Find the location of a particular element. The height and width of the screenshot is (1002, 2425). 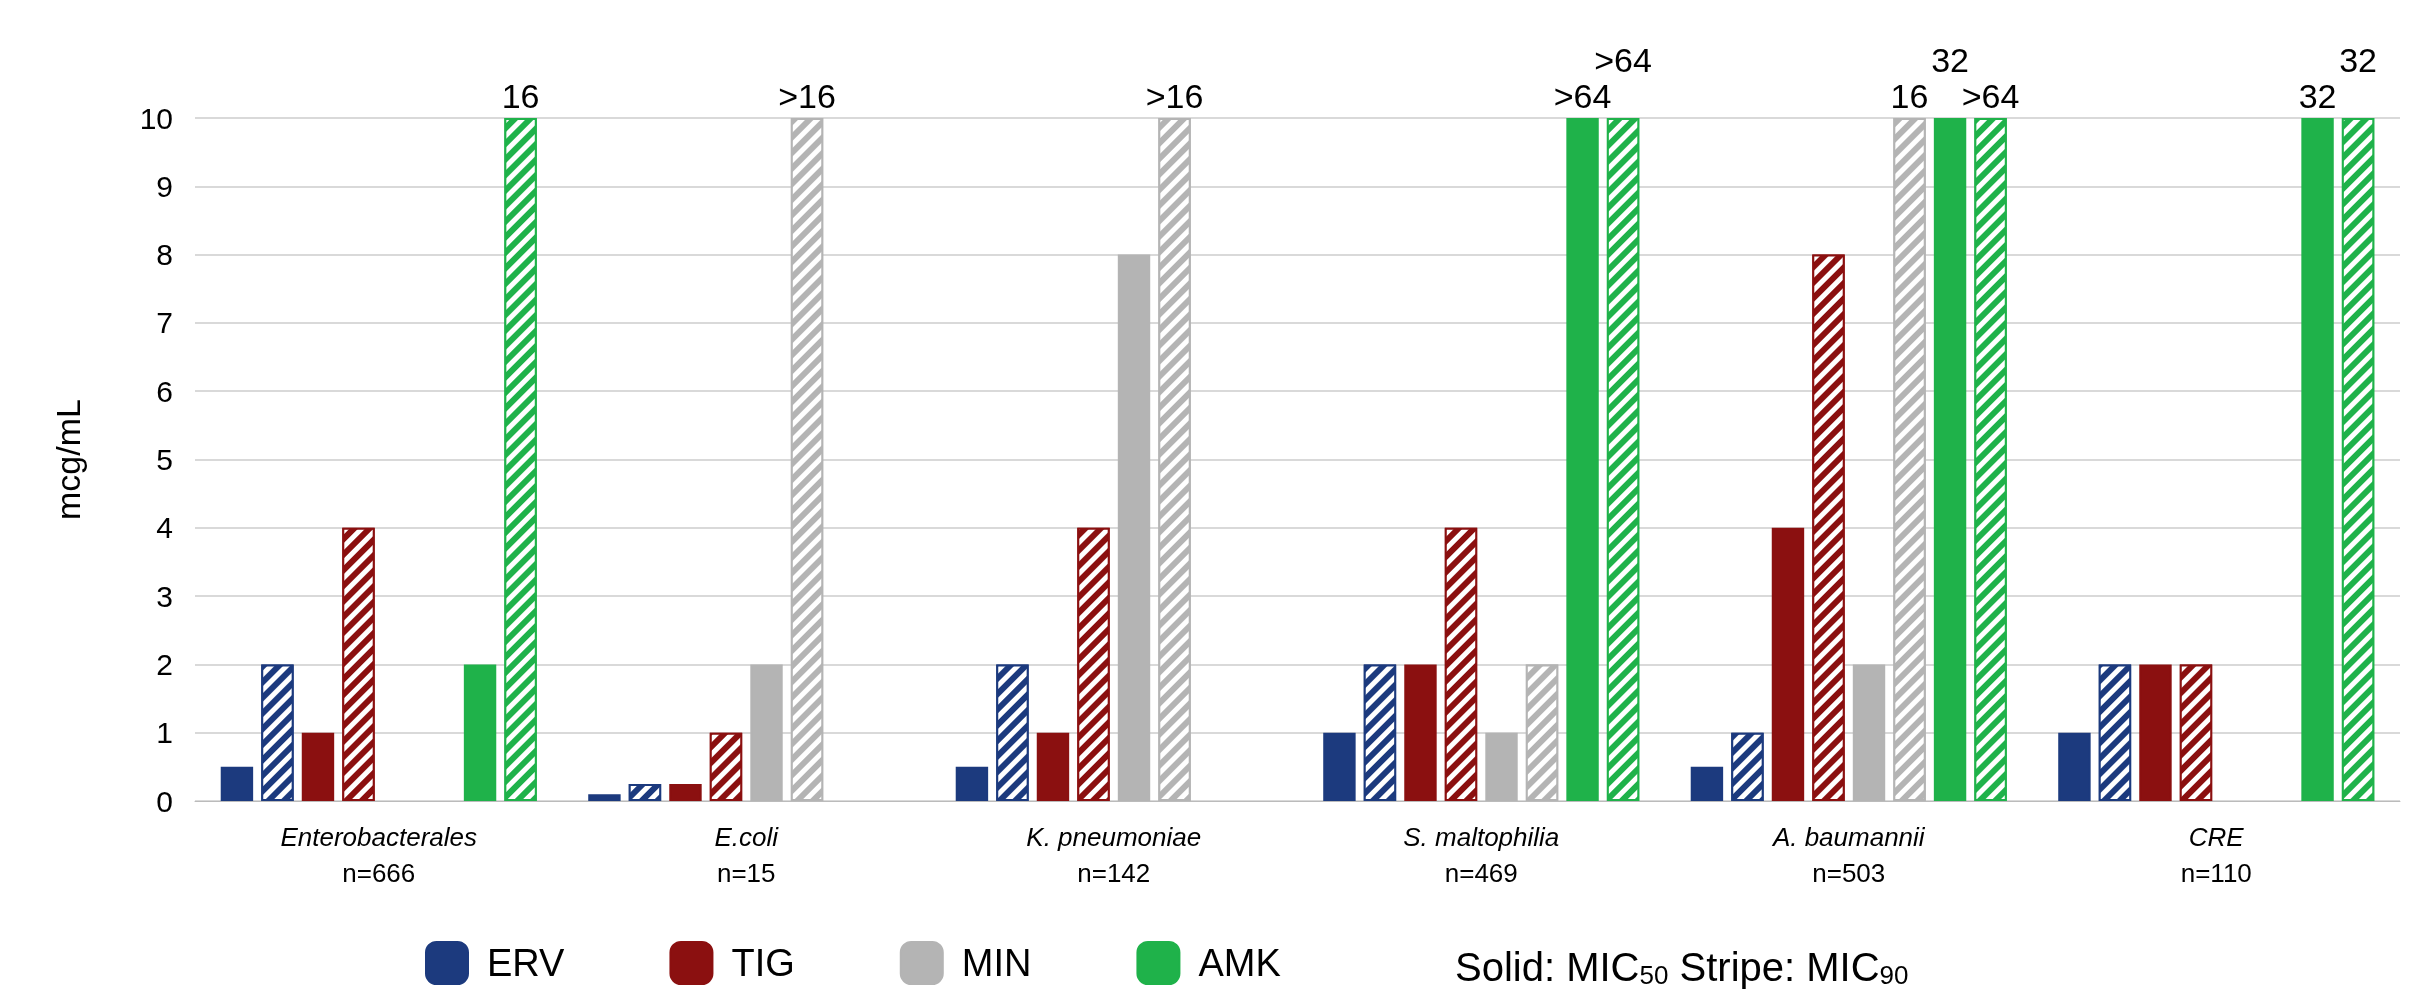

y-tick-label: 2 is located at coordinates (164, 664).